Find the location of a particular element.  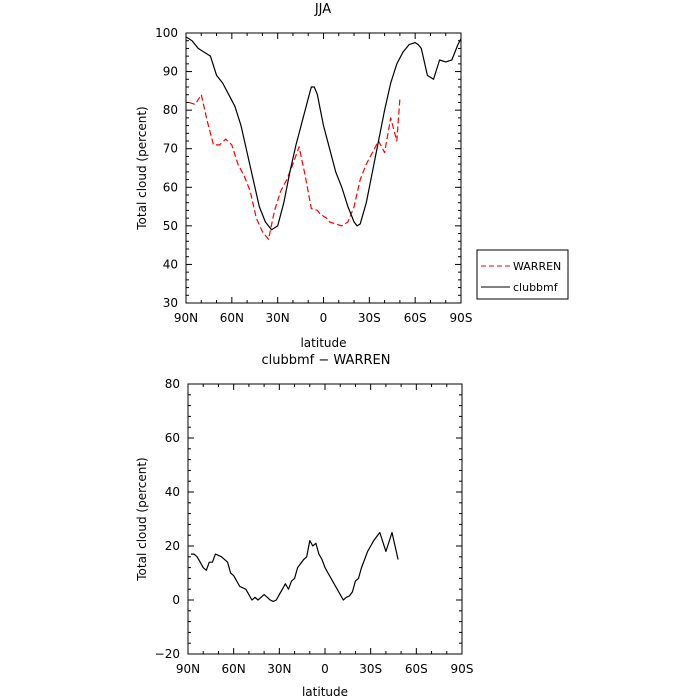

series-line is located at coordinates (295, 567).